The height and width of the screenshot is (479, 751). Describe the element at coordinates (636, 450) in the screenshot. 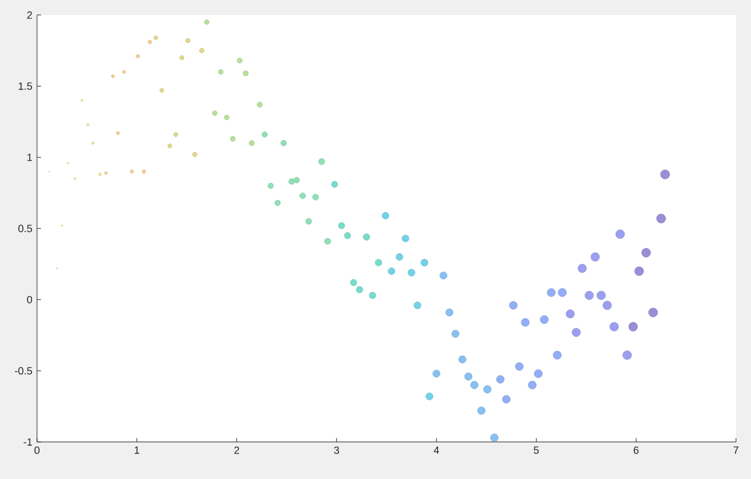

I see `x-tick-label: 6` at that location.